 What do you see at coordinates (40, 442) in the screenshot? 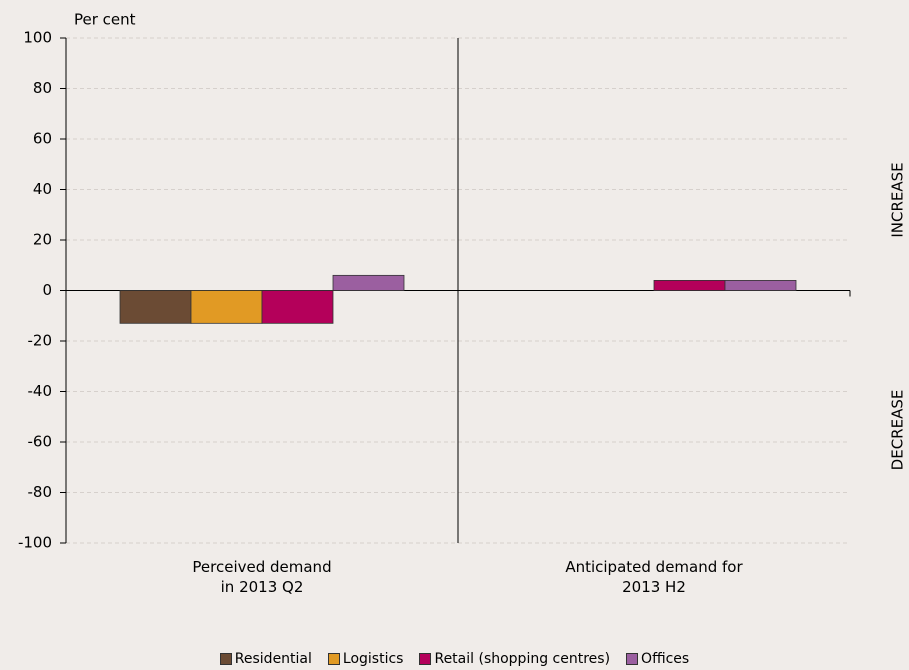
I see `y-tick-label: -60` at bounding box center [40, 442].